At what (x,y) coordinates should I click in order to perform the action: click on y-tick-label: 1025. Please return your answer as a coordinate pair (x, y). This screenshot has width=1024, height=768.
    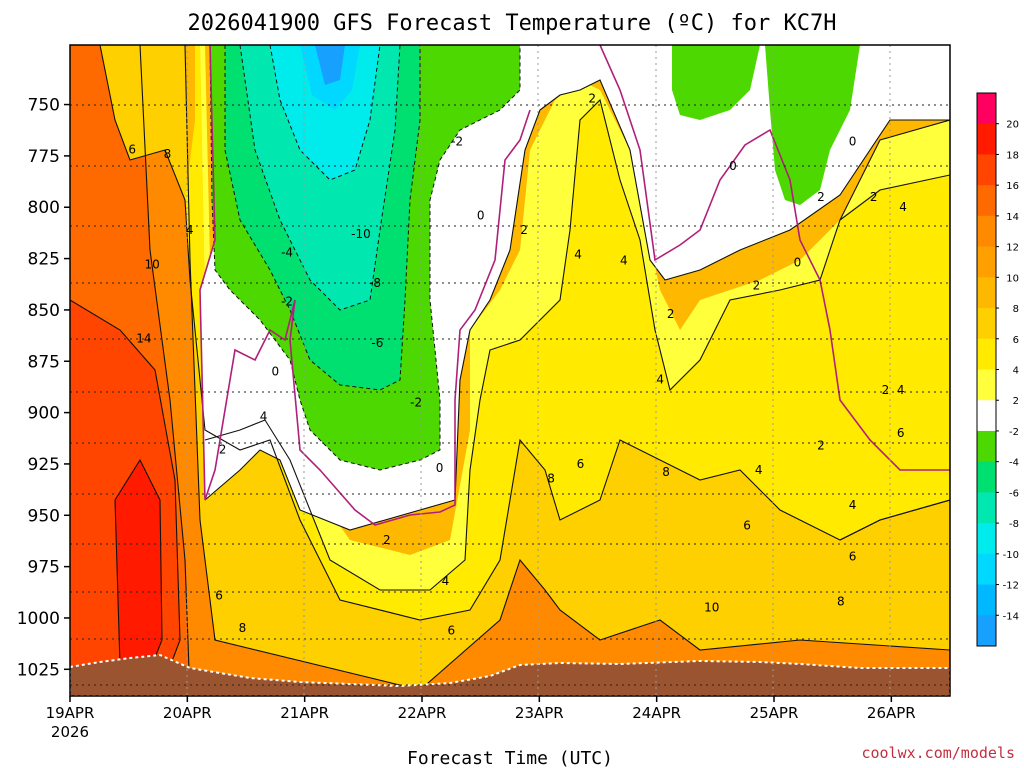
    Looking at the image, I should click on (38, 670).